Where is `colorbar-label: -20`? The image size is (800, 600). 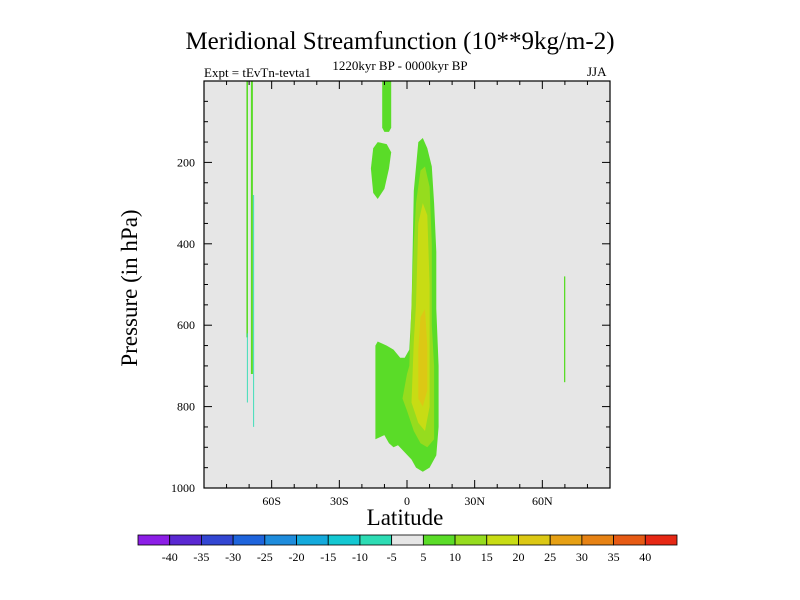 colorbar-label: -20 is located at coordinates (297, 557).